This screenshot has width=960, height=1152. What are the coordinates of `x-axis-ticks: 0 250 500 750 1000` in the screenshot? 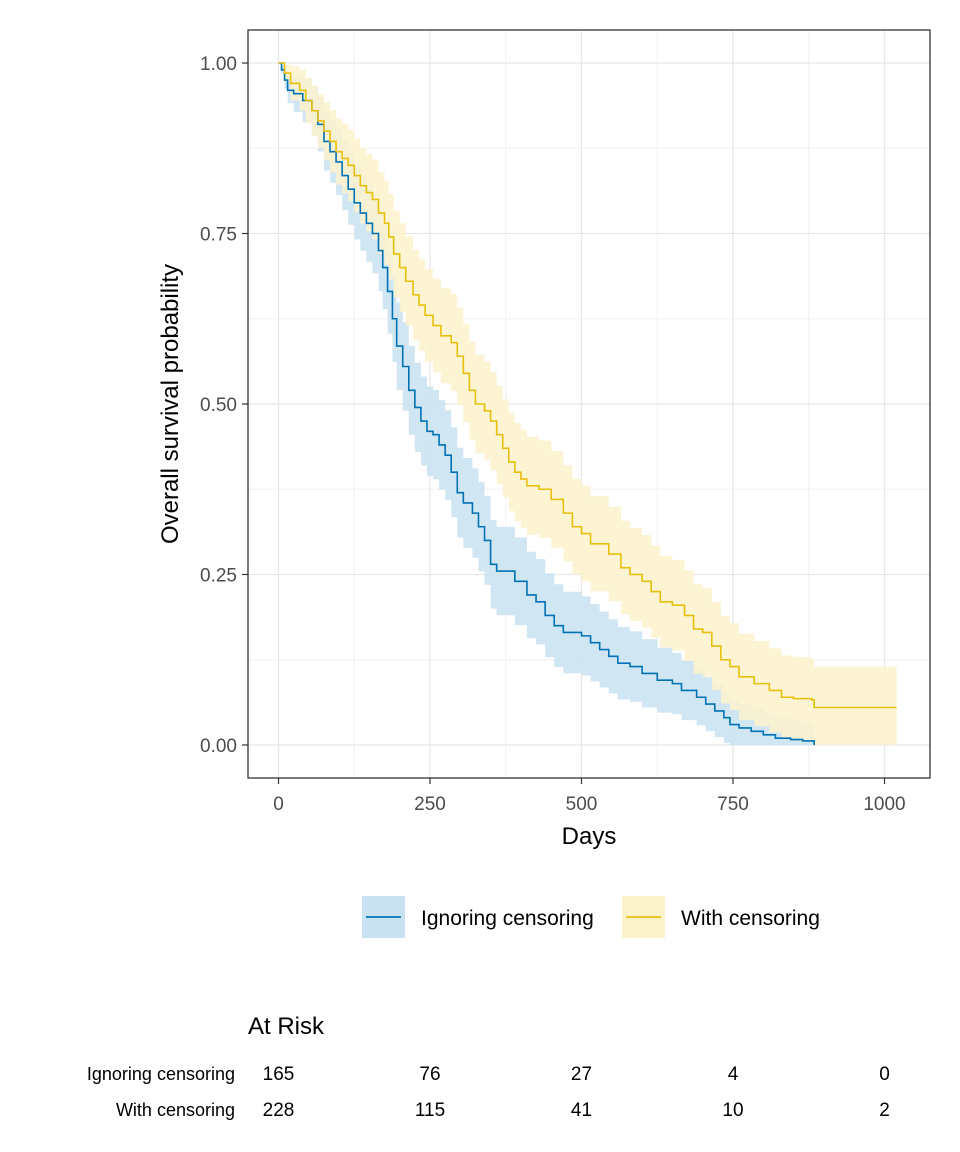 It's located at (589, 796).